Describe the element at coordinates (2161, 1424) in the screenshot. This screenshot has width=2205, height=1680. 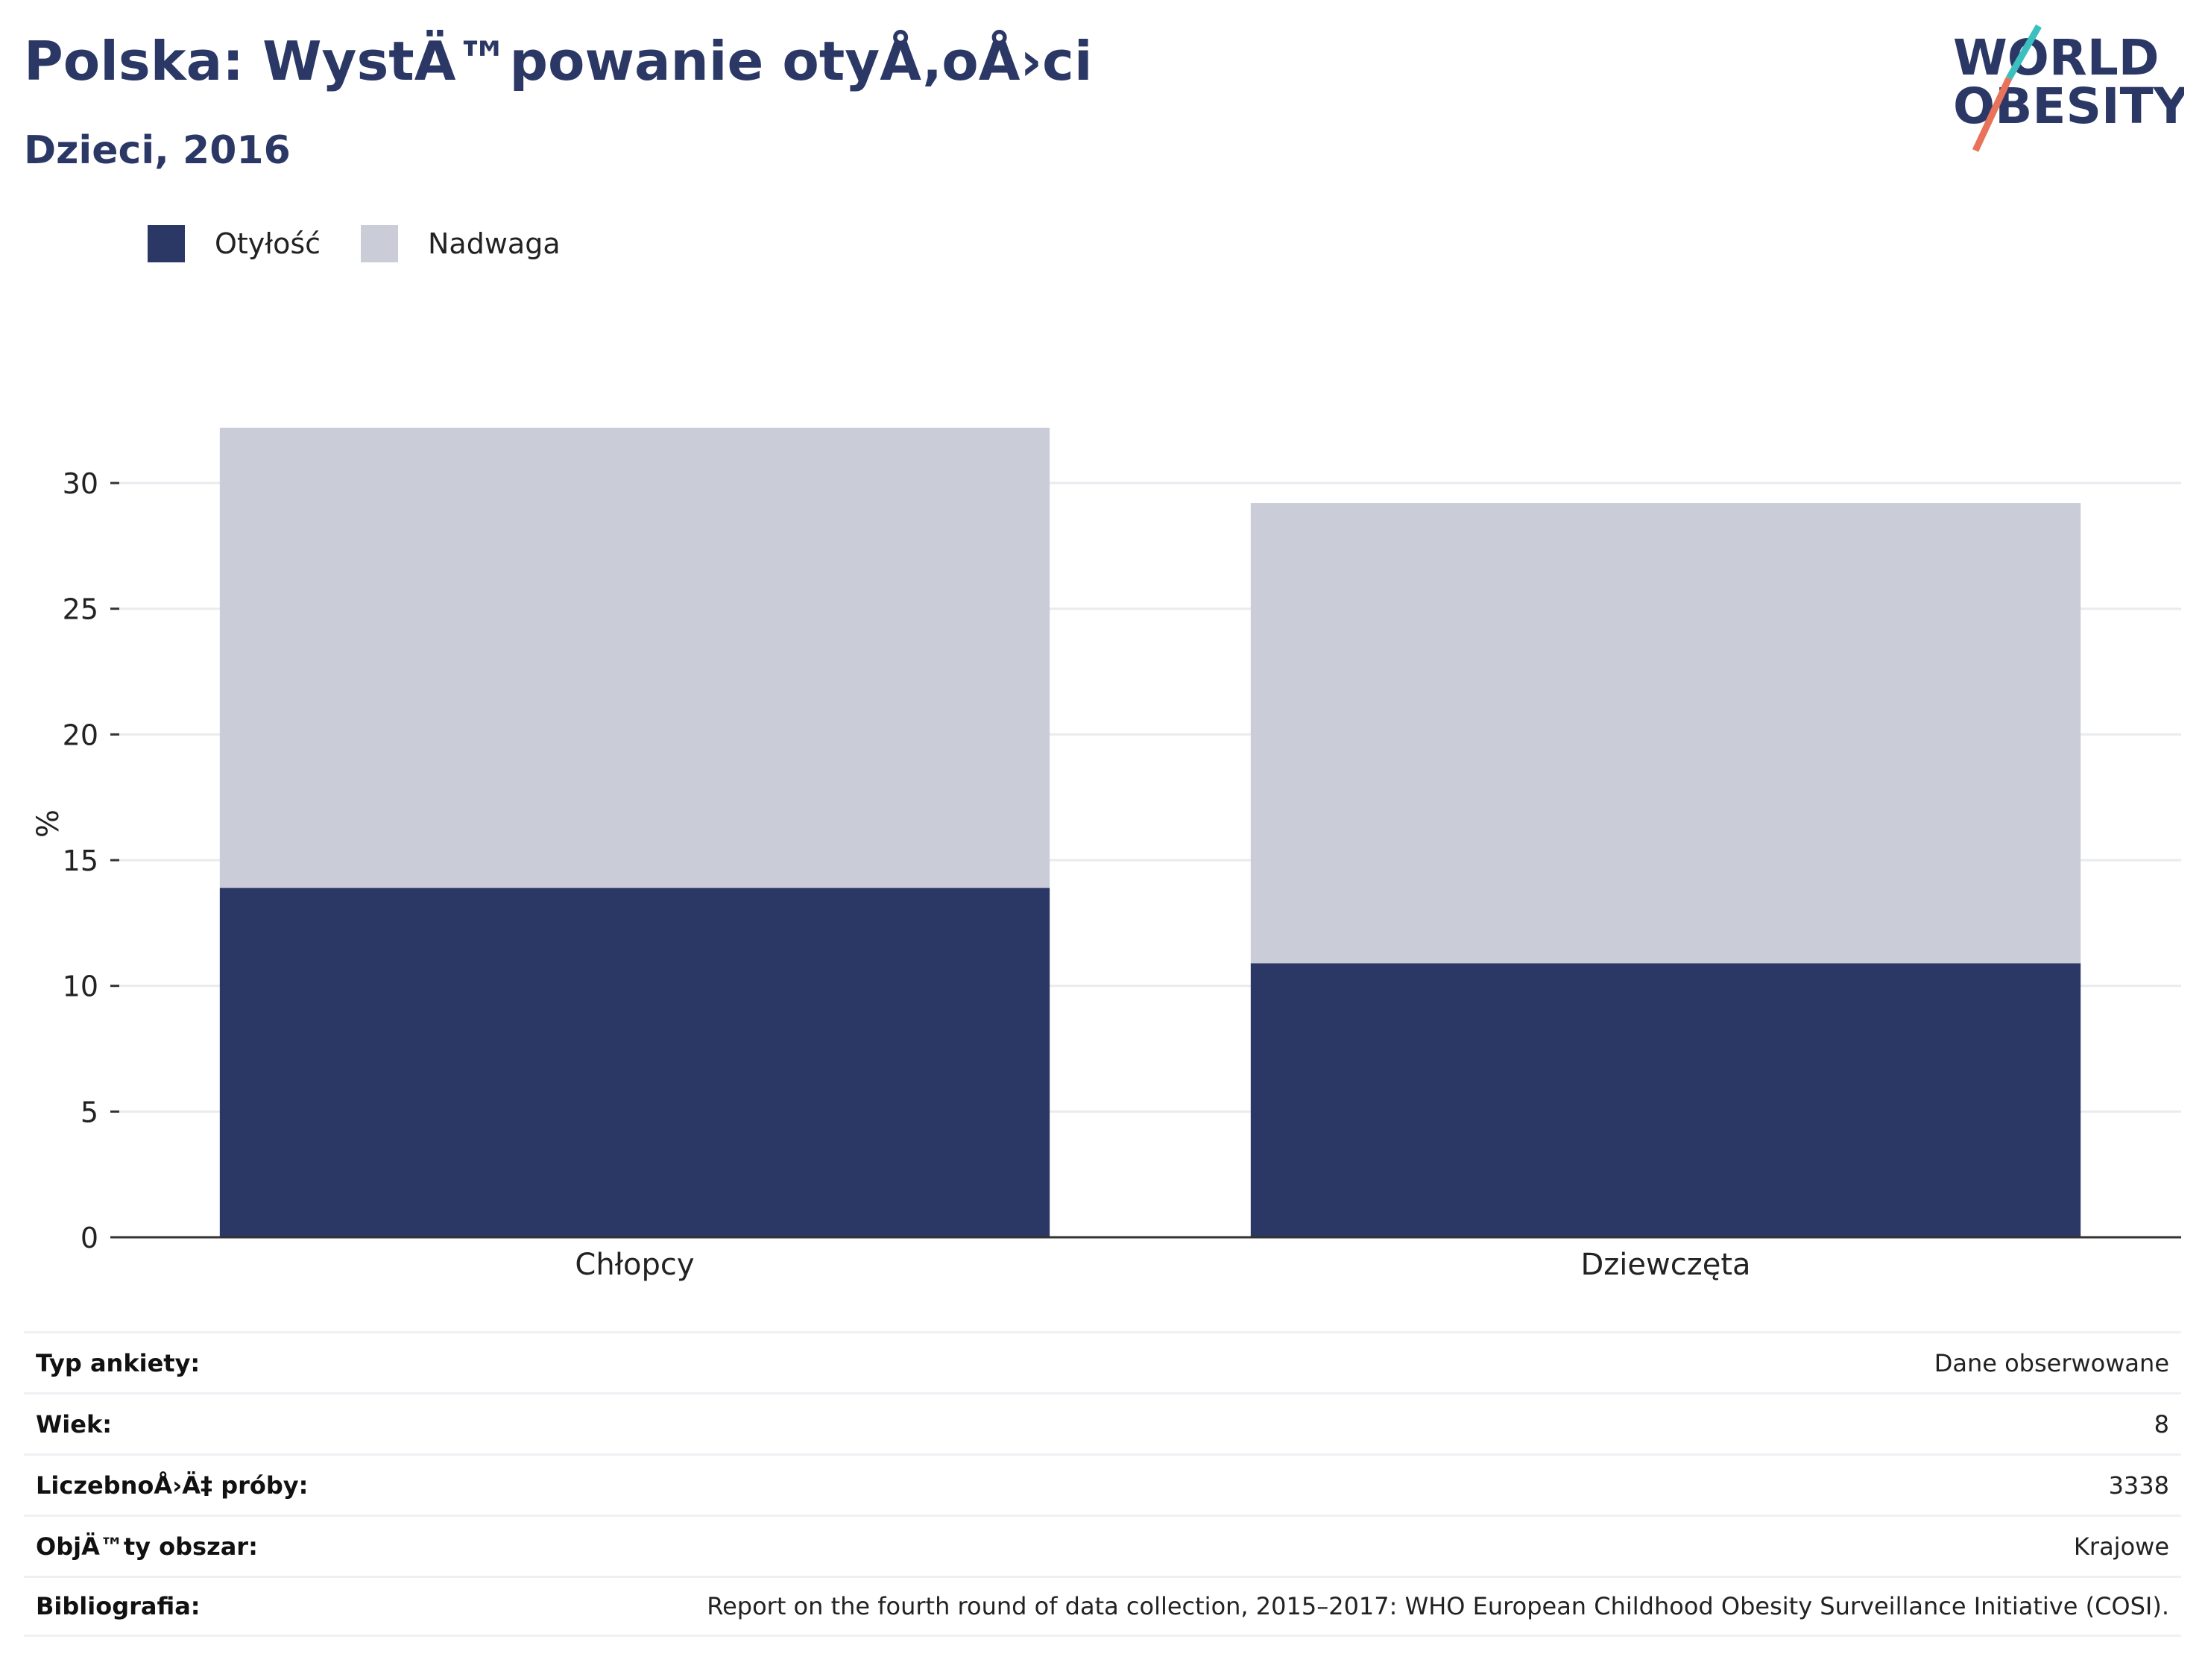
I see `info-value: 8` at that location.